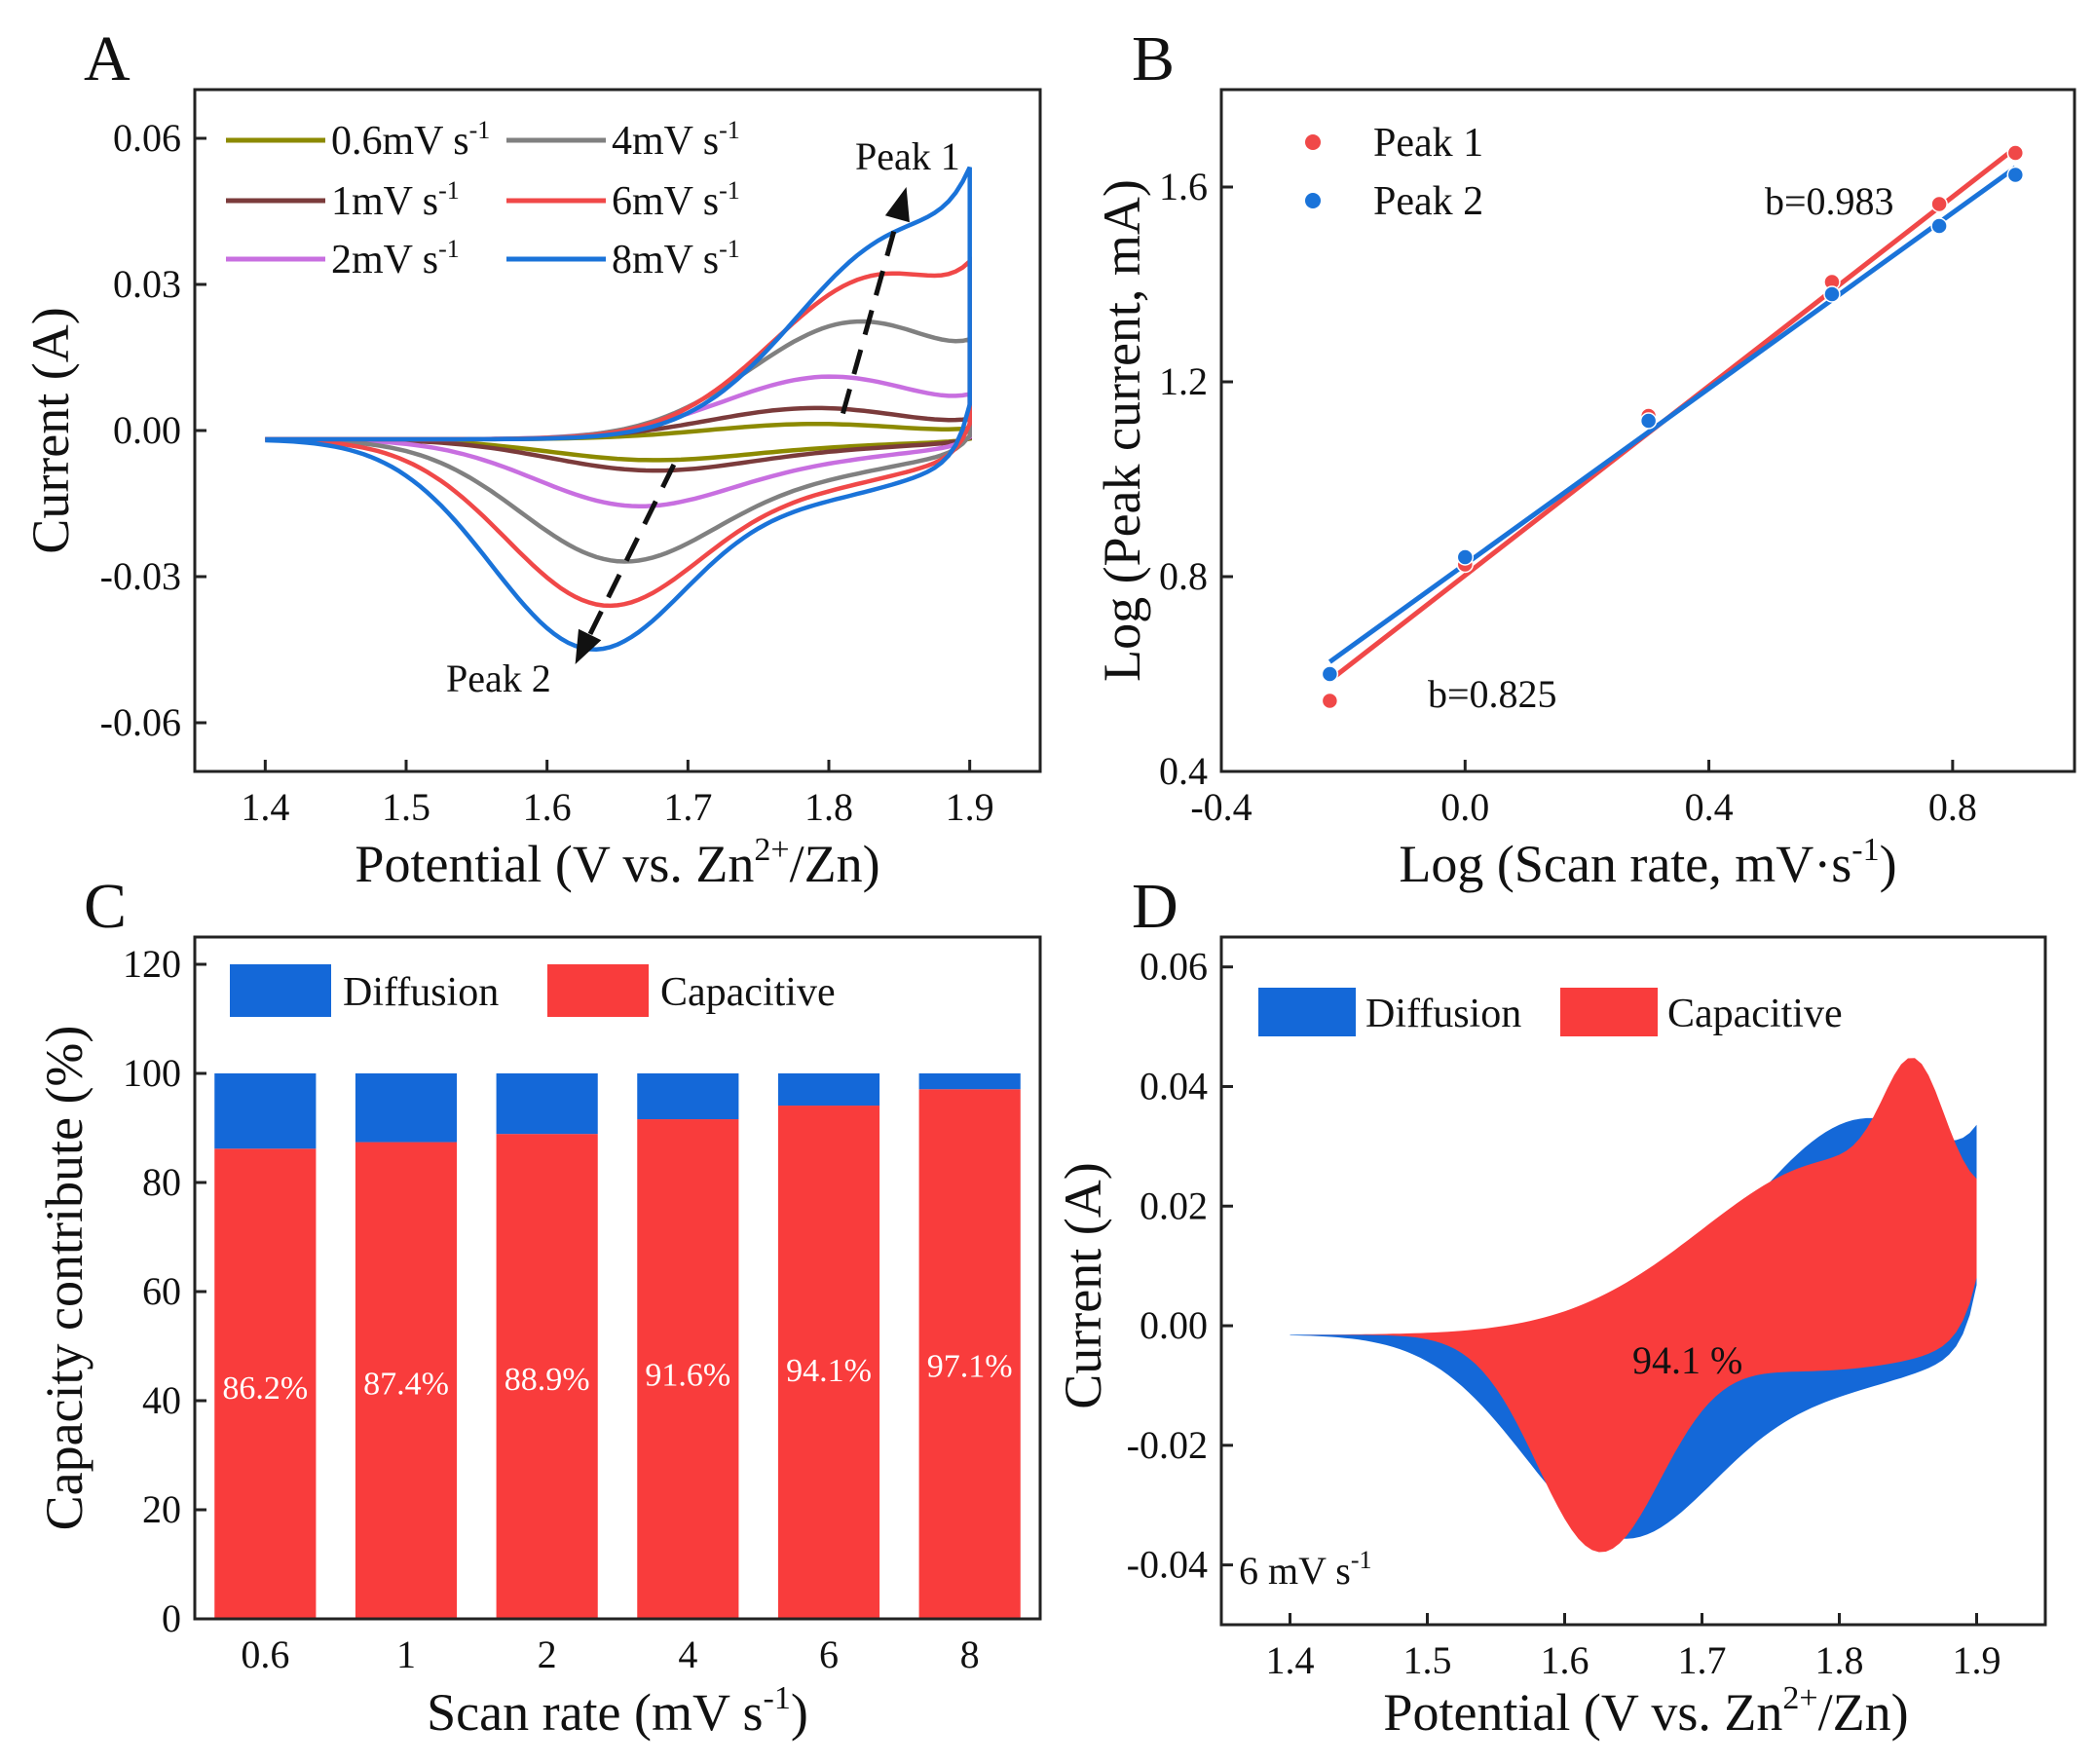 This screenshot has width=2094, height=1764. Describe the element at coordinates (1634, 1305) in the screenshot. I see `capacitive-area` at that location.